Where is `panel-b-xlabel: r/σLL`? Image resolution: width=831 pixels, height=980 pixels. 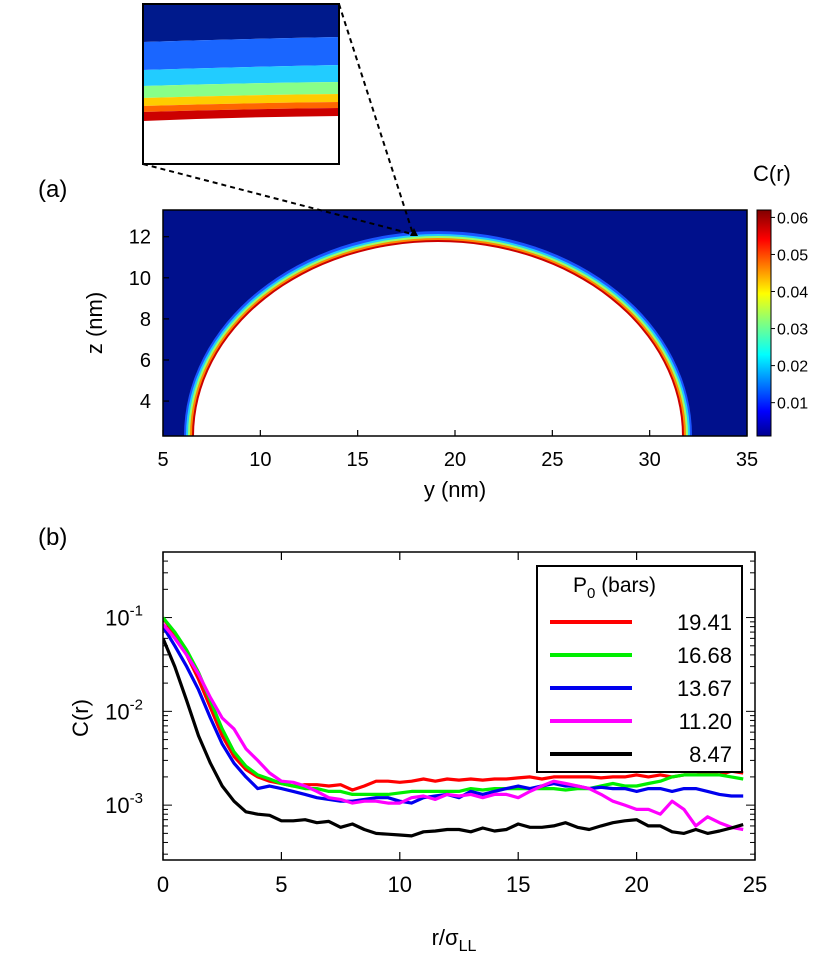
panel-b-xlabel: r/σLL is located at coordinates (454, 940).